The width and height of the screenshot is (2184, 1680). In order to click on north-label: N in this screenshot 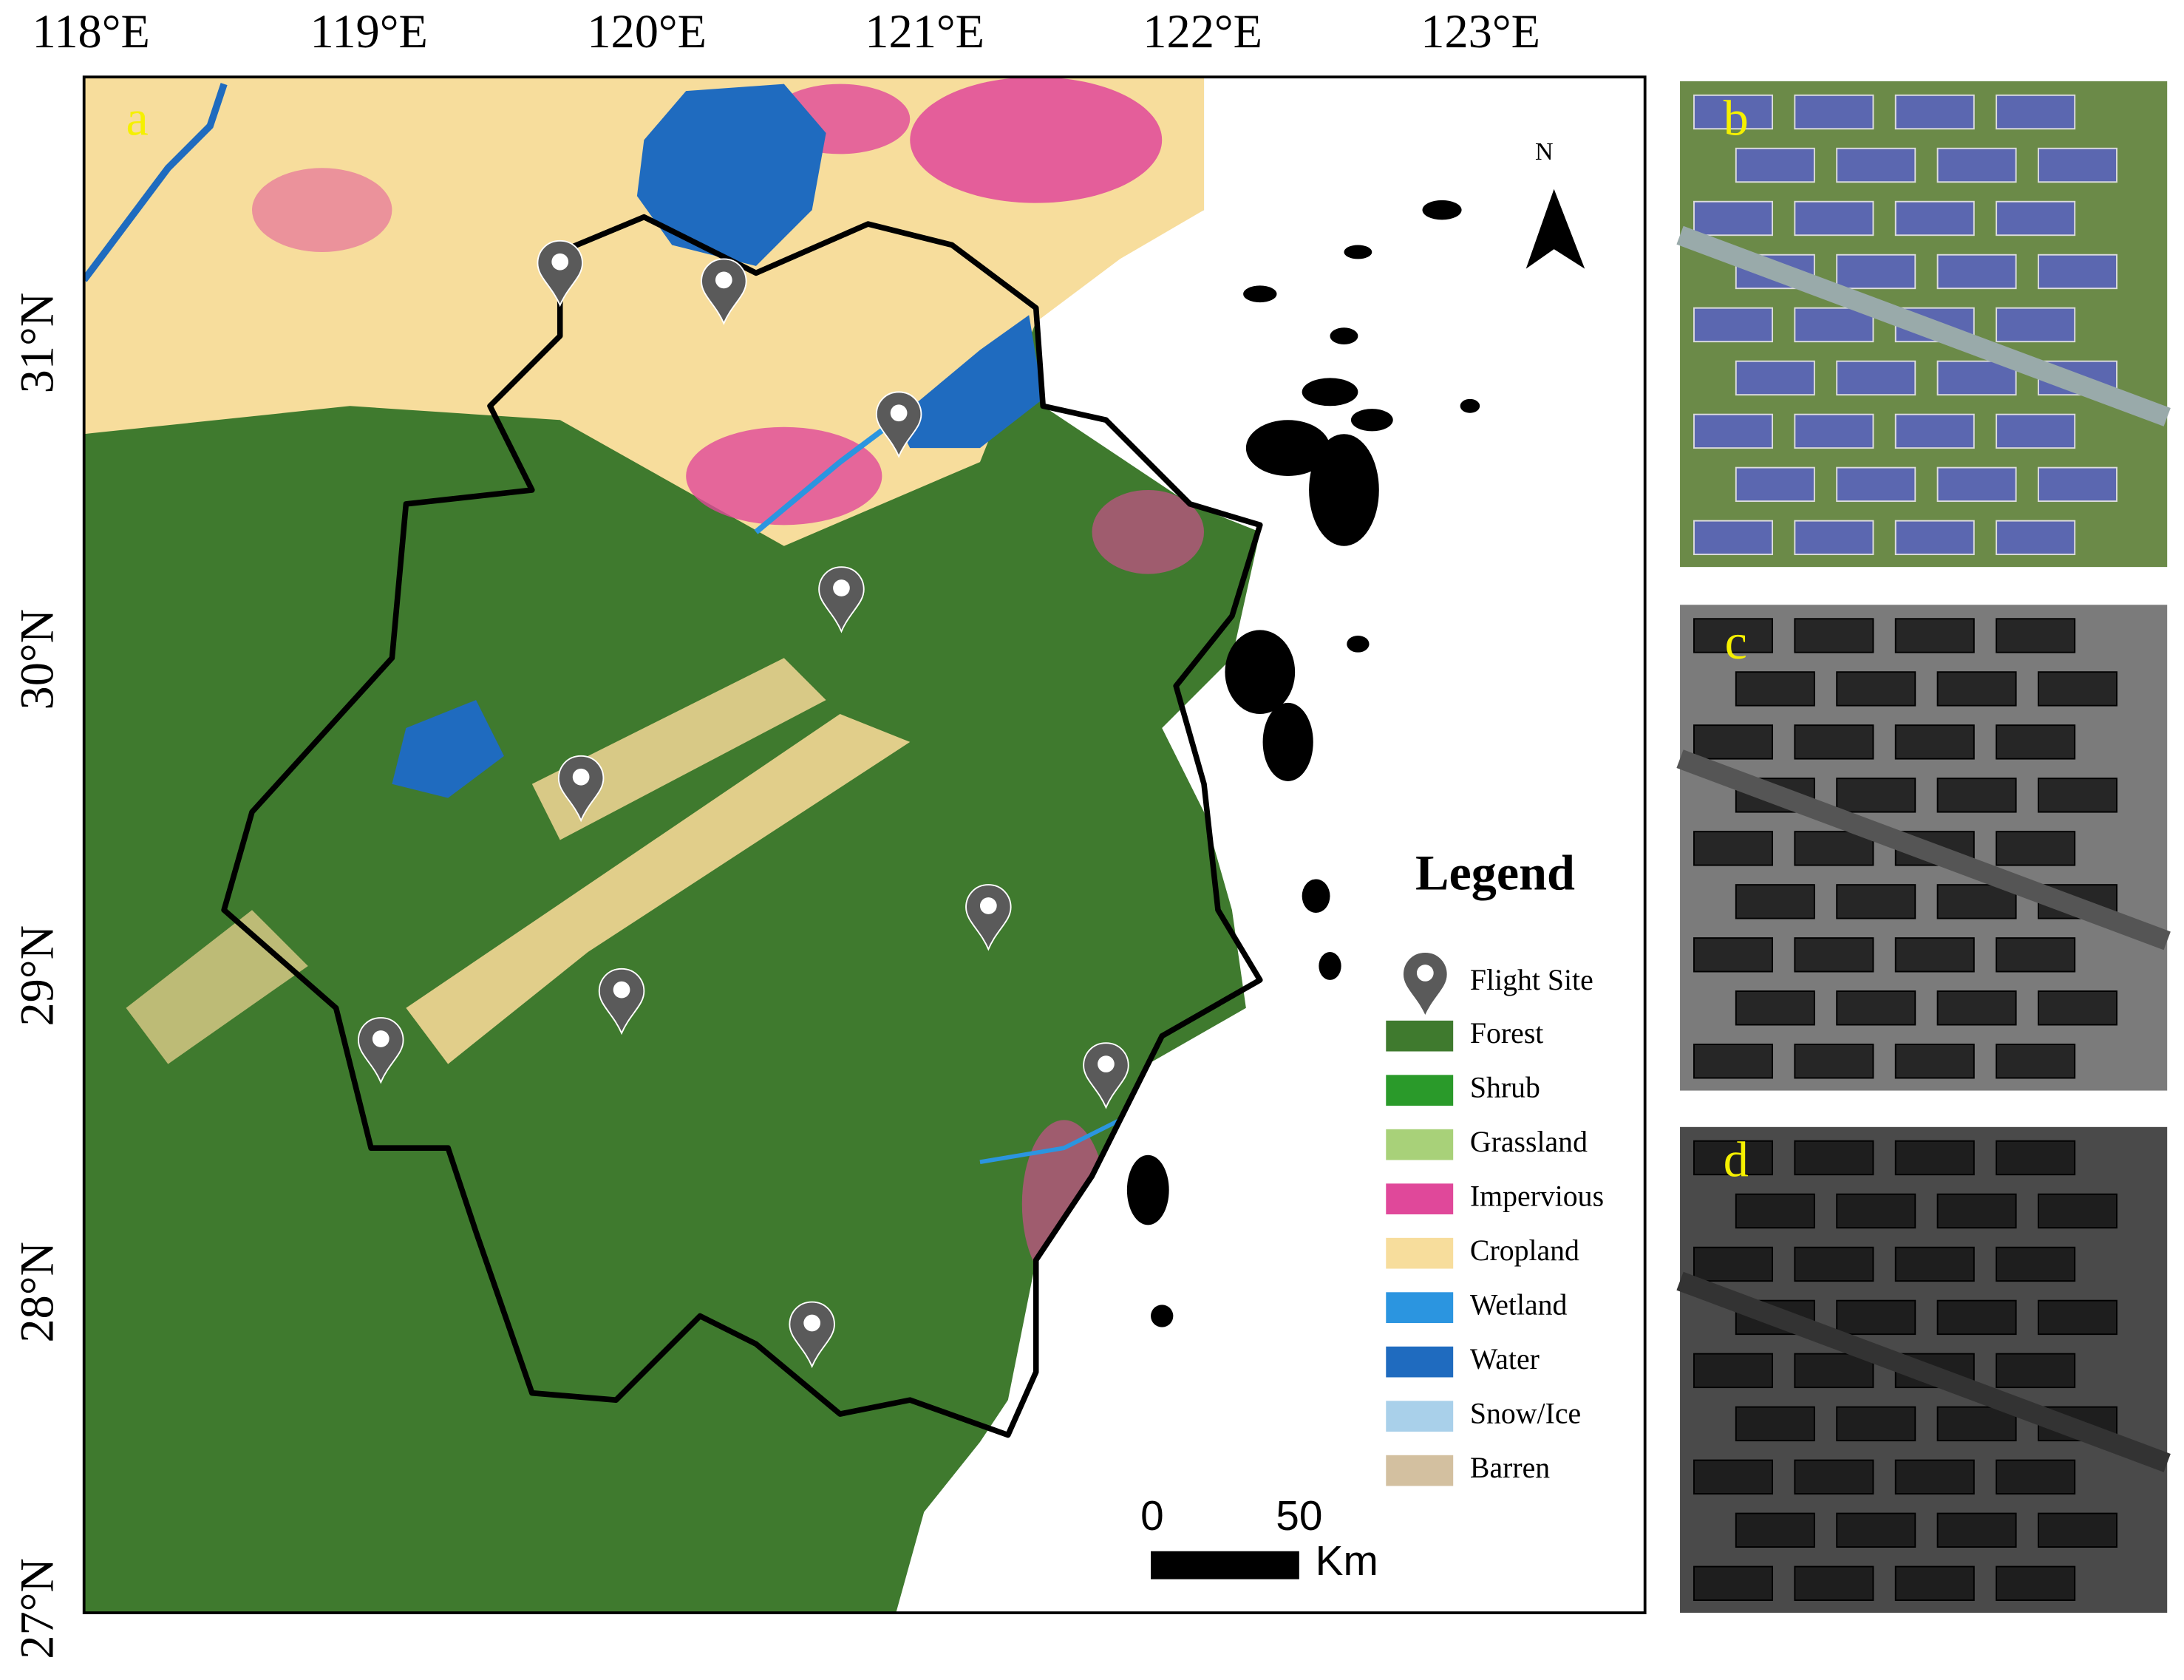, I will do `click(1544, 152)`.